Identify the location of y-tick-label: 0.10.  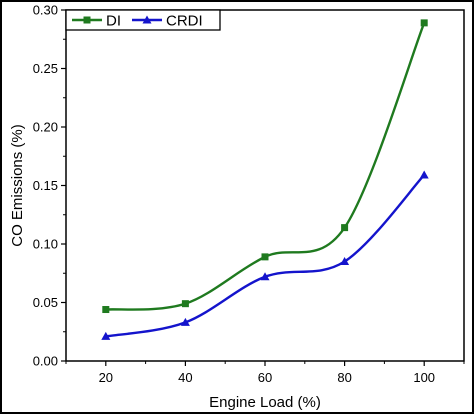
(45, 244).